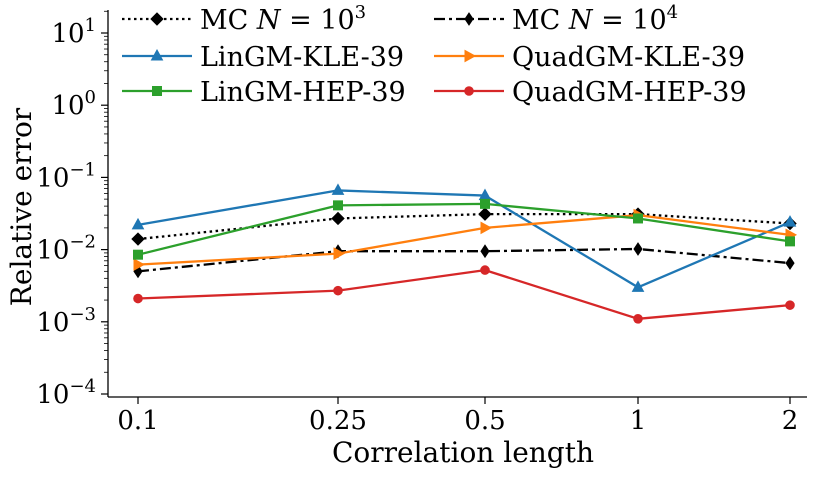  Describe the element at coordinates (82, 386) in the screenshot. I see `y-tick-exponent: −4` at that location.